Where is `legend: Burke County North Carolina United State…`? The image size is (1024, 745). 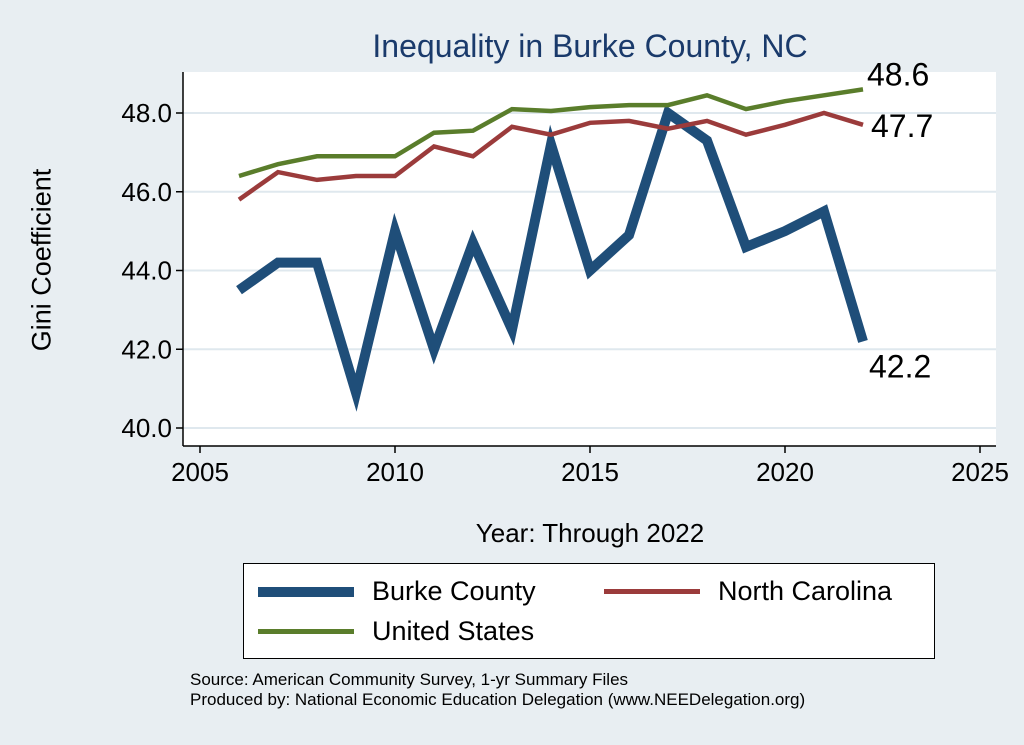 legend: Burke County North Carolina United State… is located at coordinates (589, 611).